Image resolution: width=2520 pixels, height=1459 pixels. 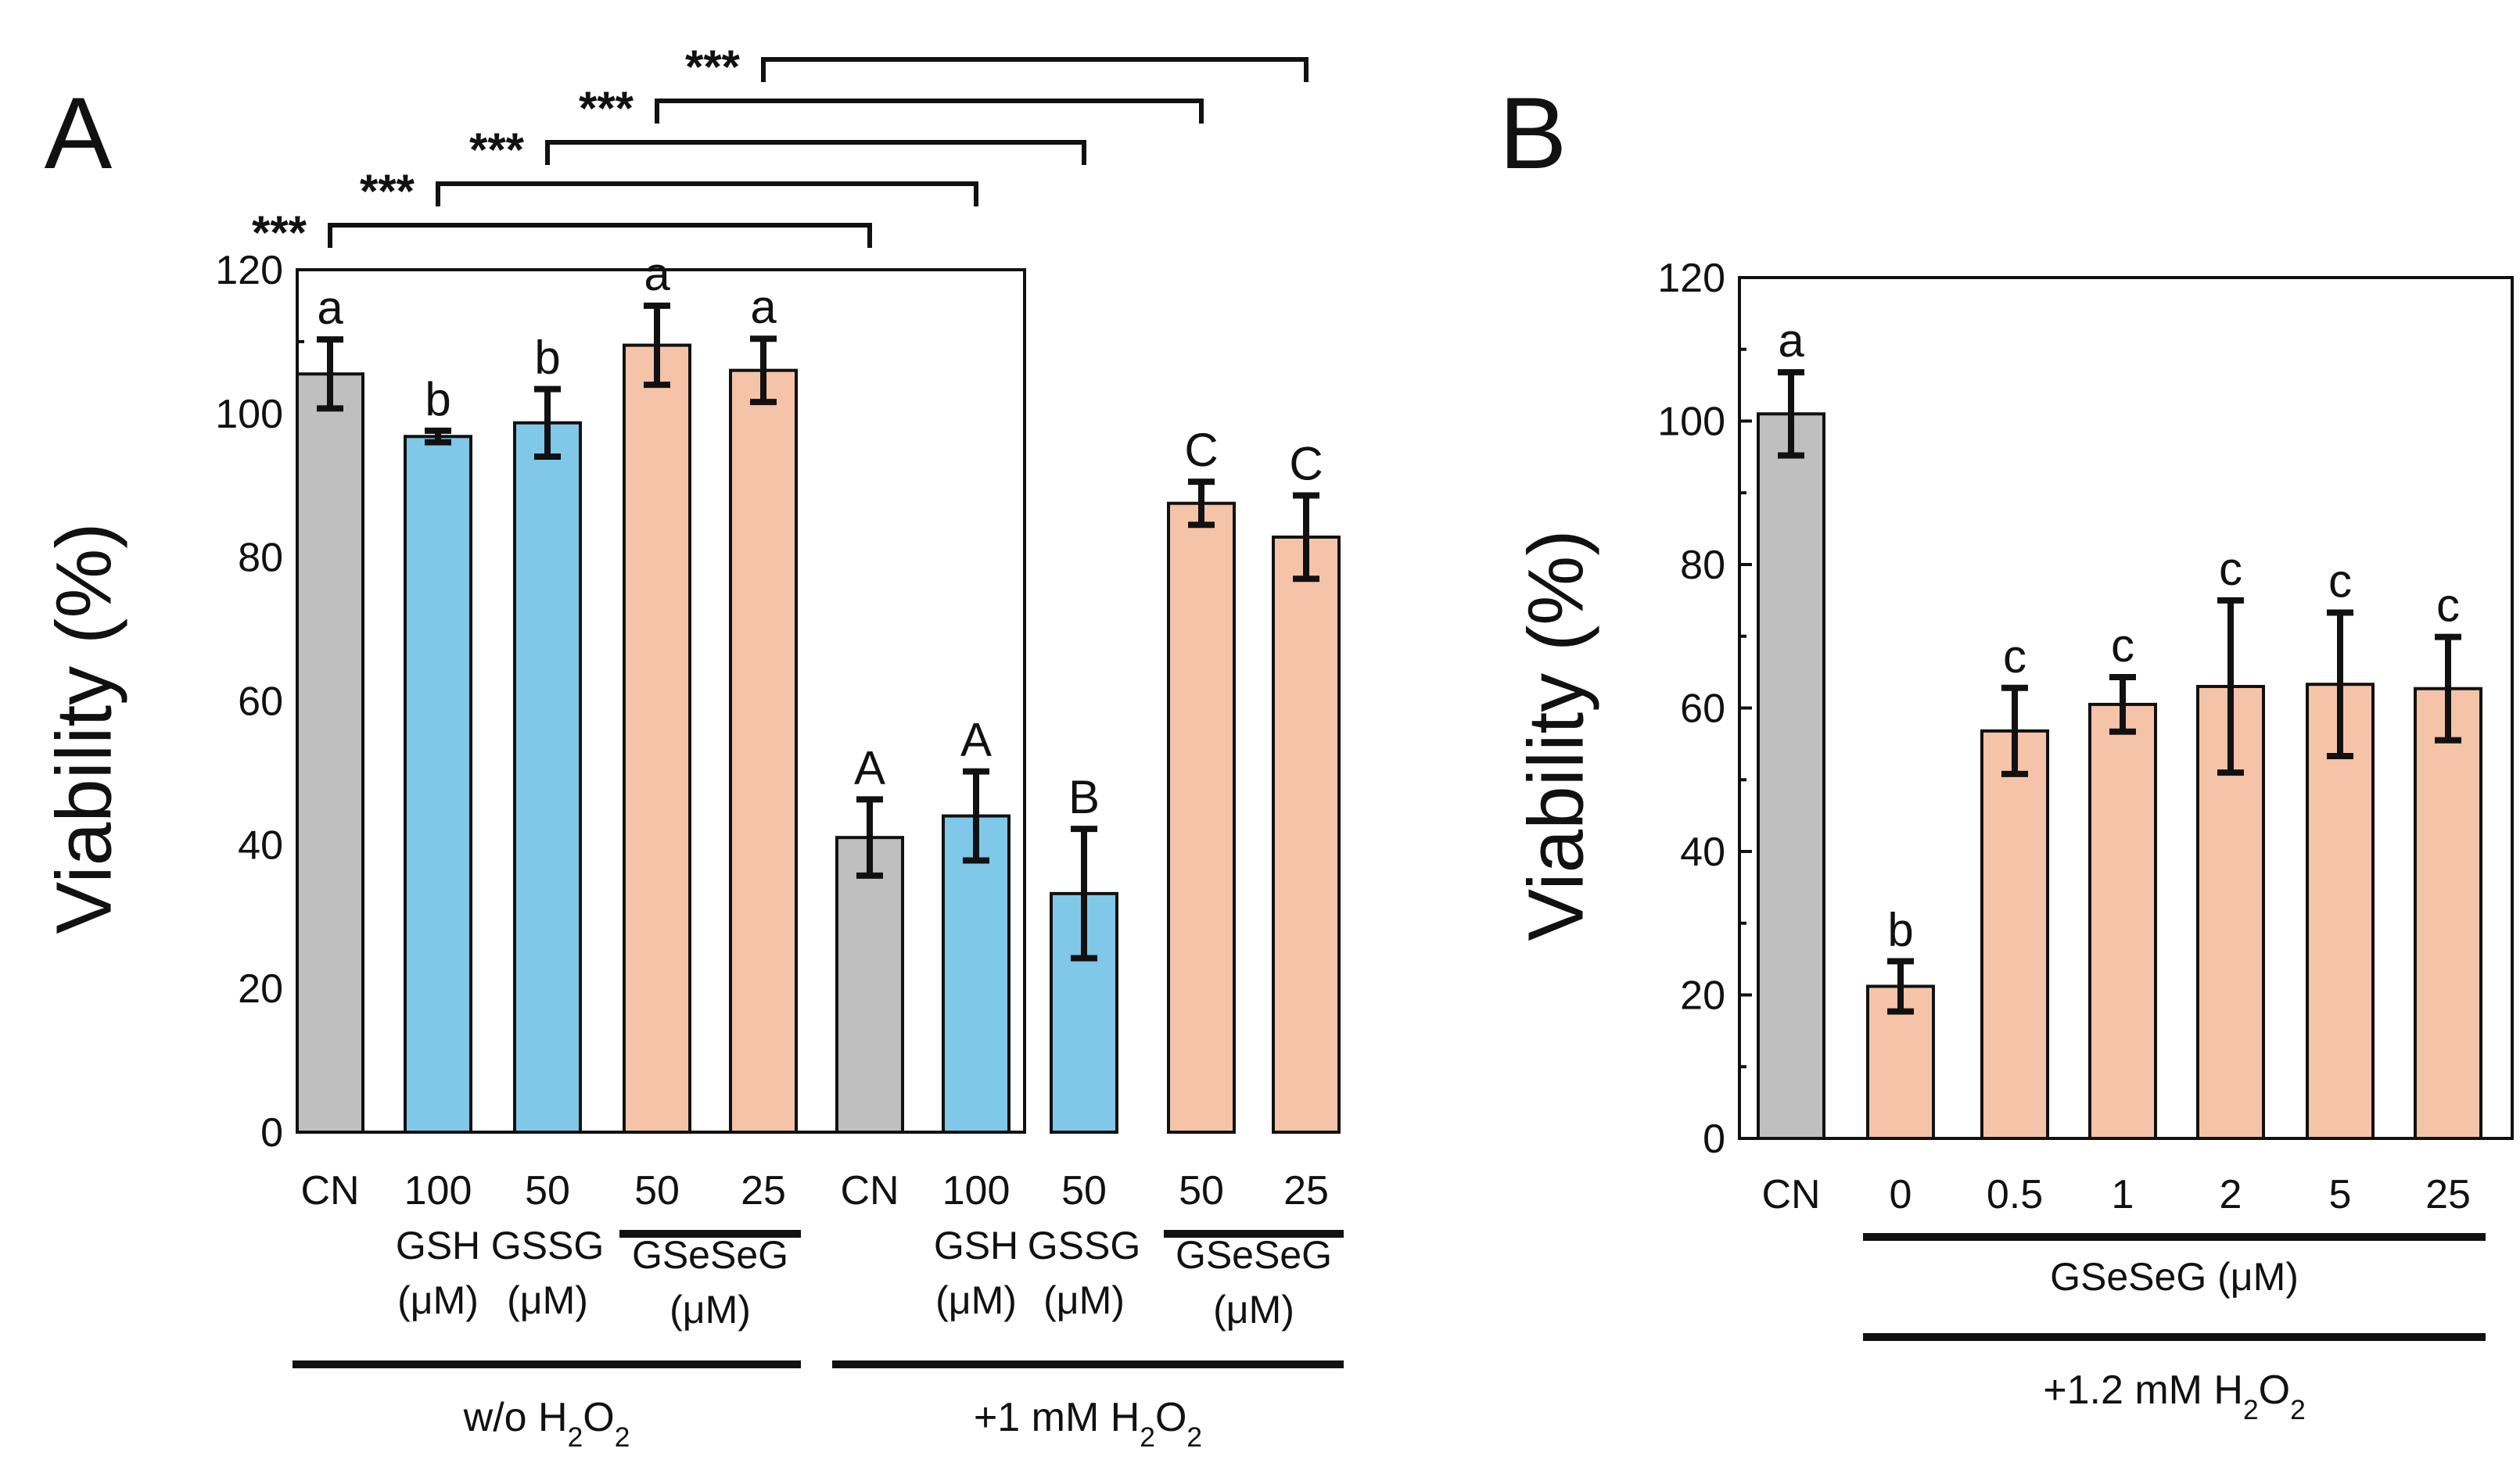 What do you see at coordinates (1084, 797) in the screenshot?
I see `significance-letter: B` at bounding box center [1084, 797].